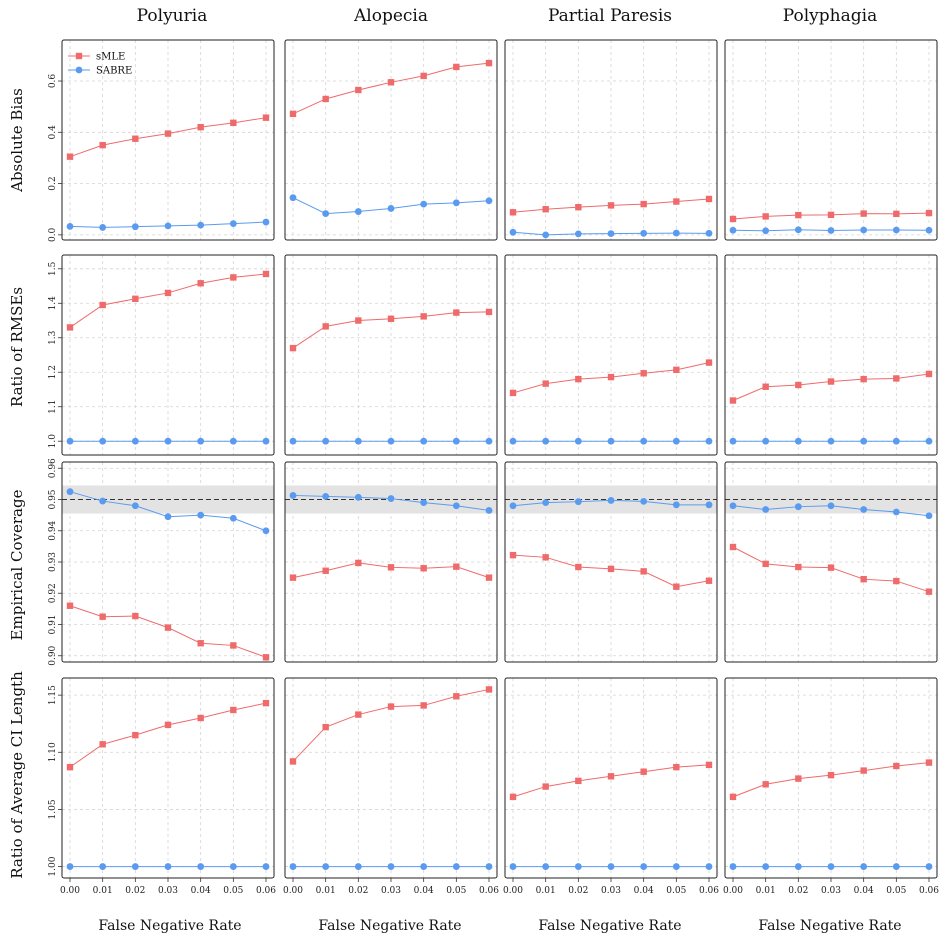 Image resolution: width=943 pixels, height=943 pixels. I want to click on column-title-polyuria: Polyuria, so click(172, 16).